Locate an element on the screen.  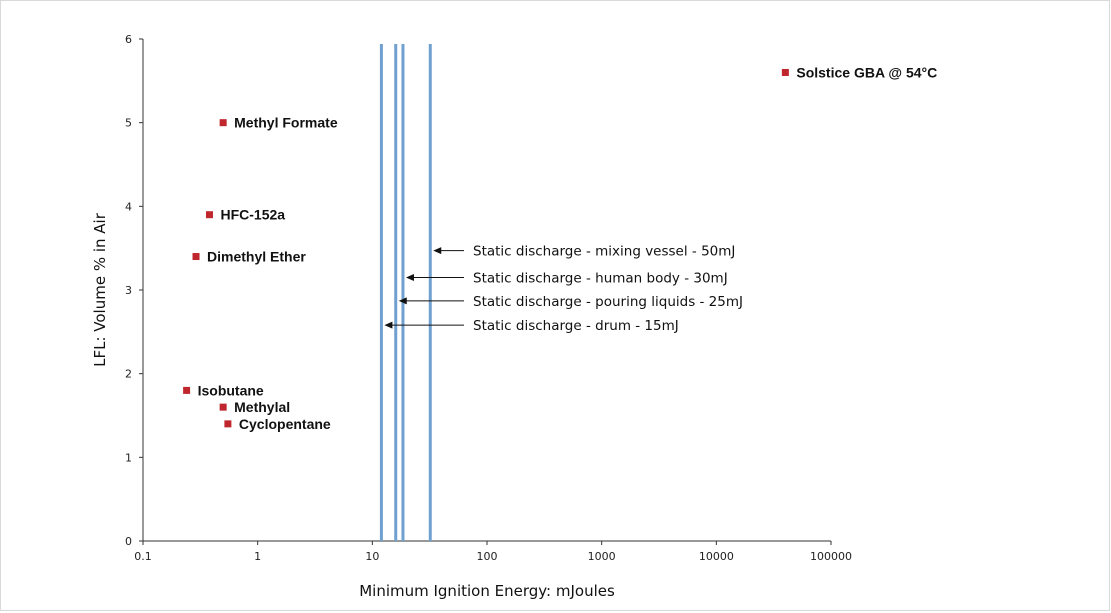
y-tick-label: 5 is located at coordinates (128, 123).